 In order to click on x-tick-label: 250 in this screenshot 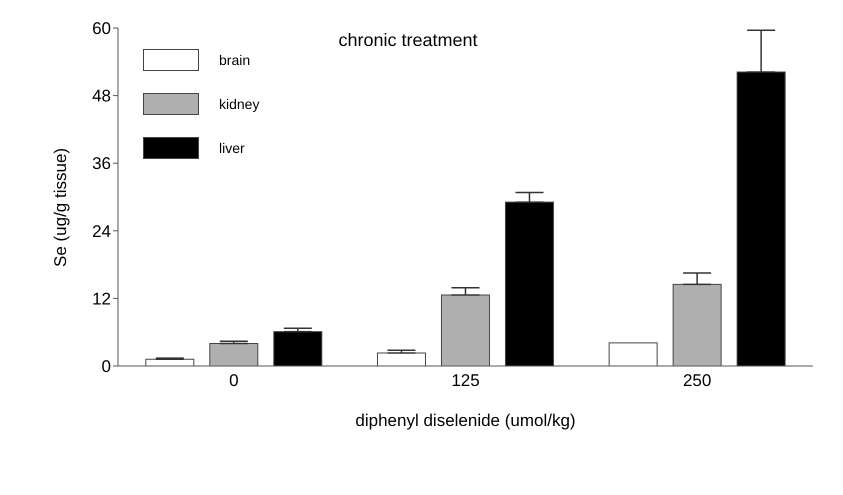, I will do `click(697, 380)`.